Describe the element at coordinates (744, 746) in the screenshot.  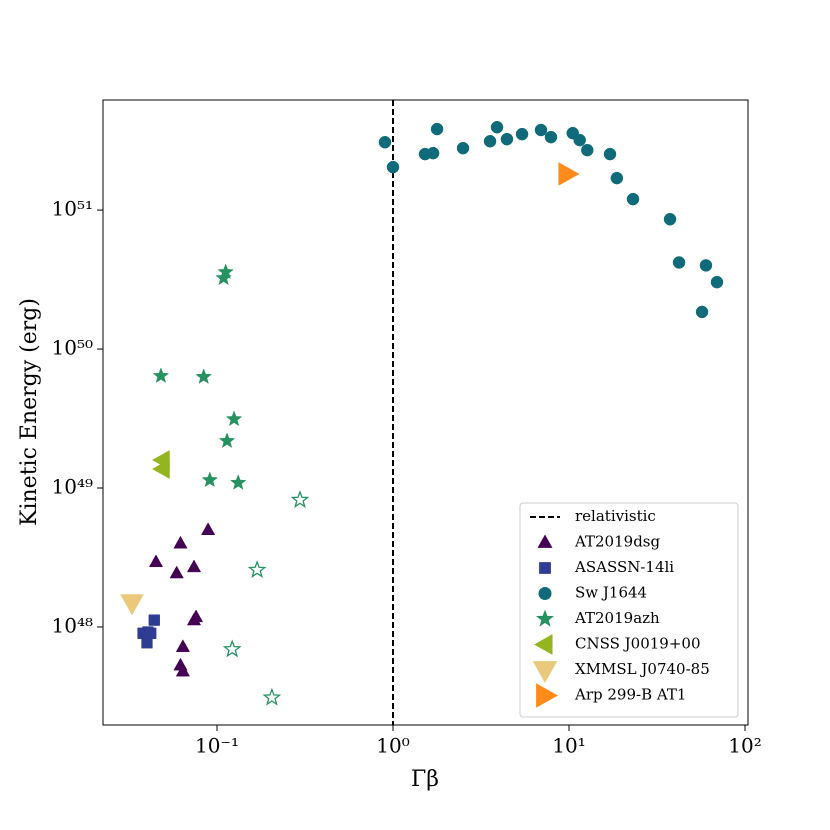
I see `x-tick-label: 10²` at that location.